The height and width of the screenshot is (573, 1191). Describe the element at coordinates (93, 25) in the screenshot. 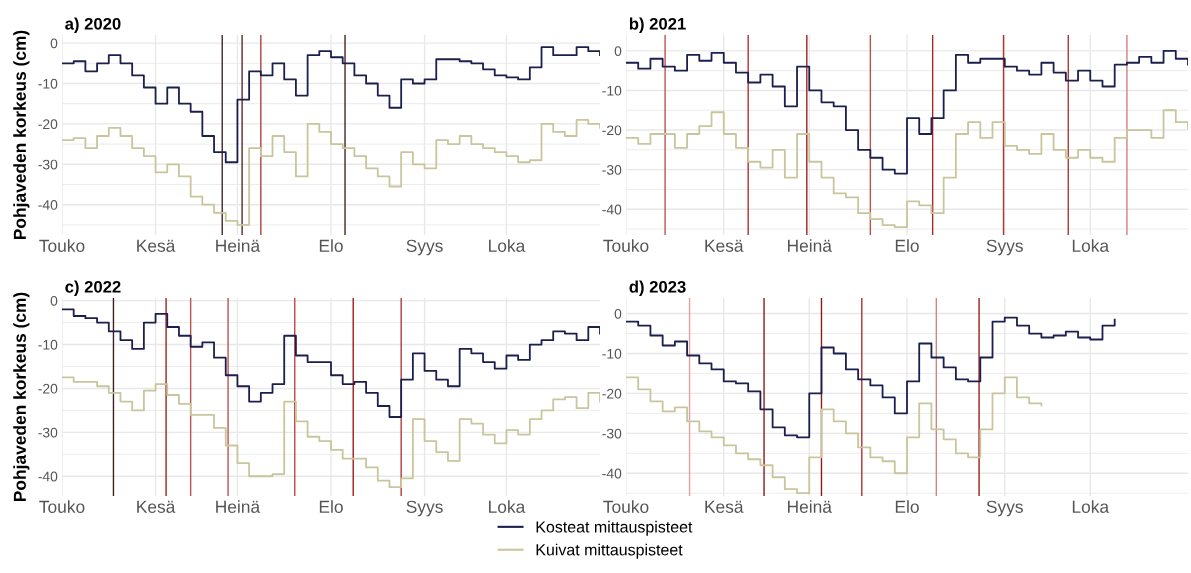

I see `chart-title: a) 2020` at that location.